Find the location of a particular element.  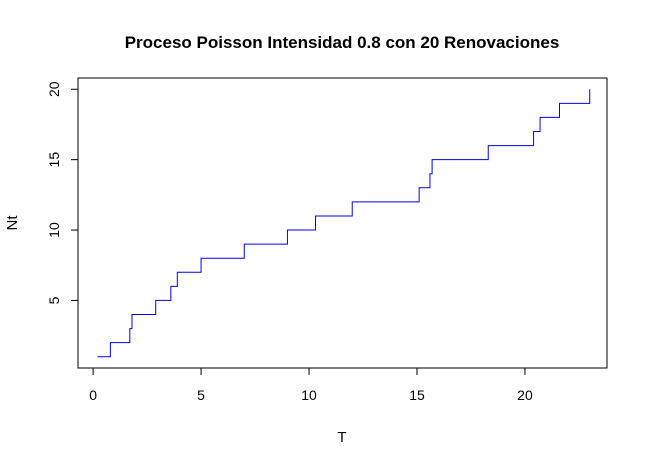

y-tick-label: 10 is located at coordinates (54, 230).